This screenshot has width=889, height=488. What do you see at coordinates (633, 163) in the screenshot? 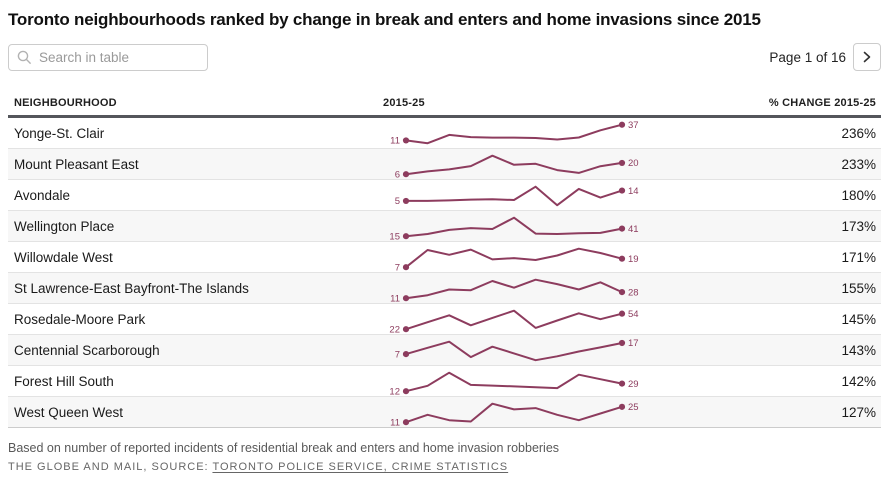
I see `spark-end-value: 20` at bounding box center [633, 163].